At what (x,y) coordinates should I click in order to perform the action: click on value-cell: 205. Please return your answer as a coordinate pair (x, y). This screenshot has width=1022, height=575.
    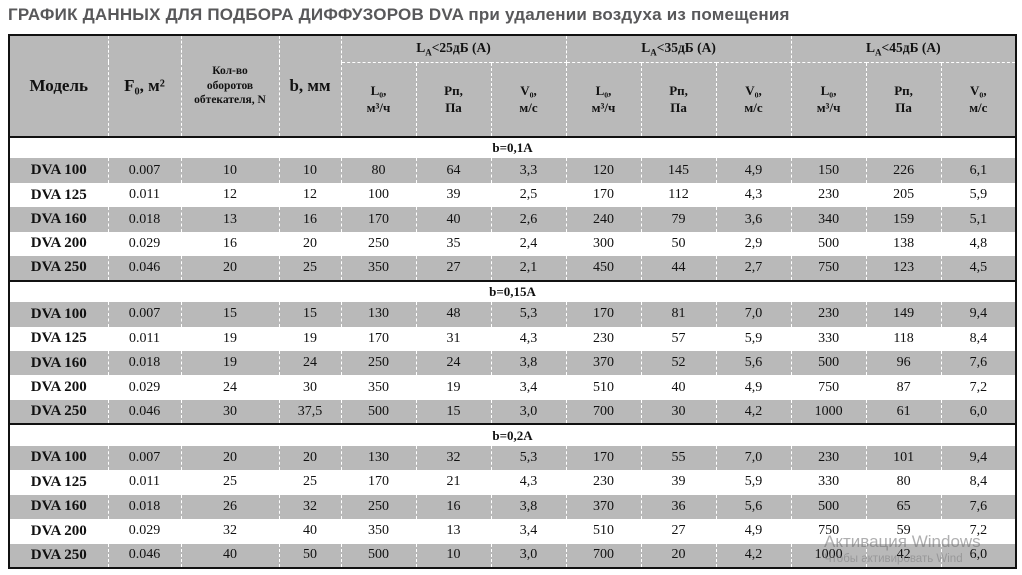
    Looking at the image, I should click on (904, 195).